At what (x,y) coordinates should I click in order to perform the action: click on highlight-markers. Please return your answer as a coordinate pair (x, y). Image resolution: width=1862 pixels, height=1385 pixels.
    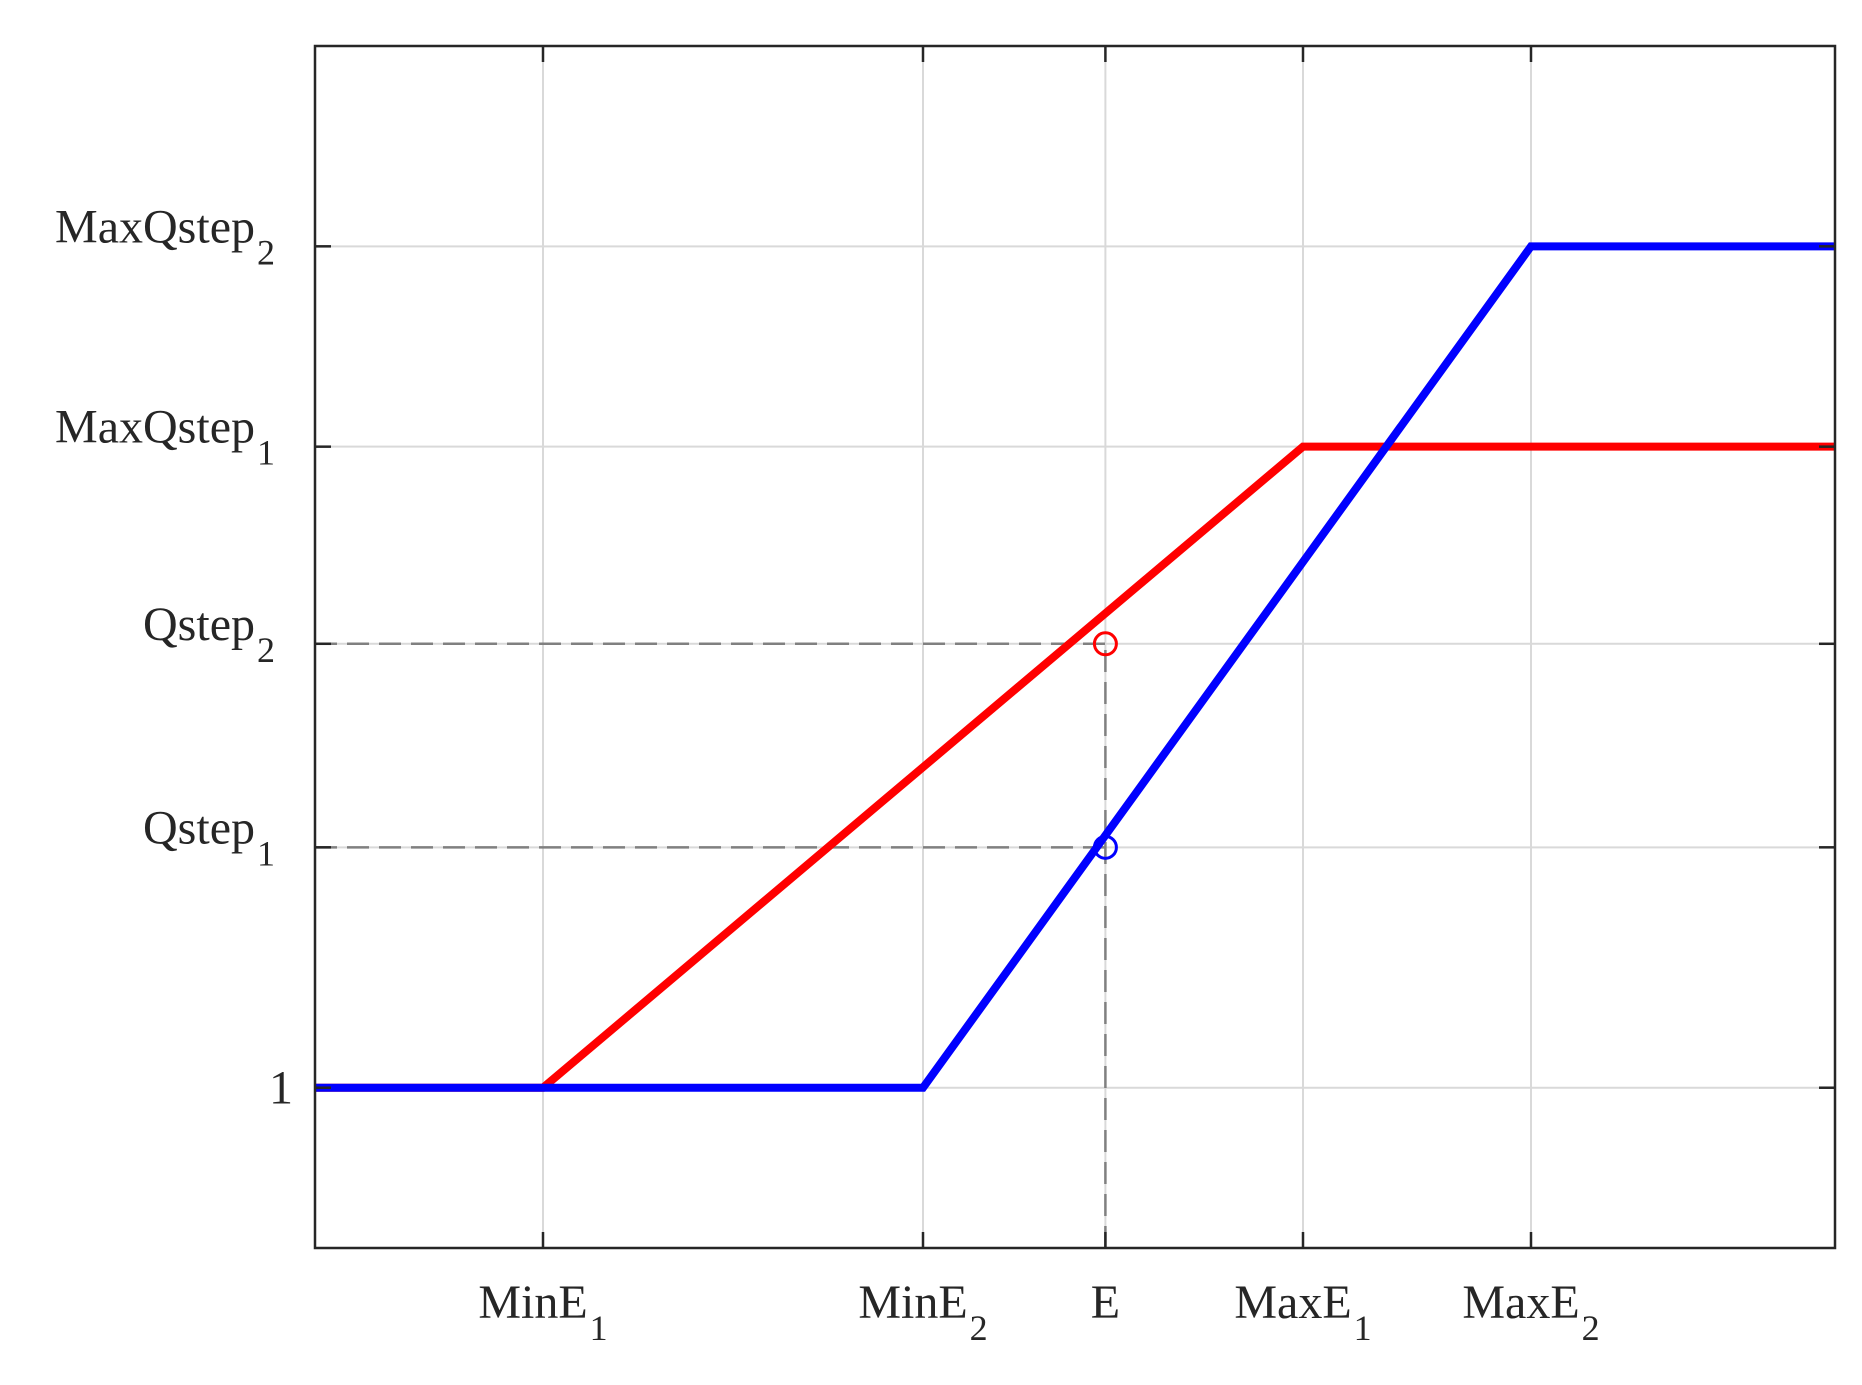
    Looking at the image, I should click on (1105, 745).